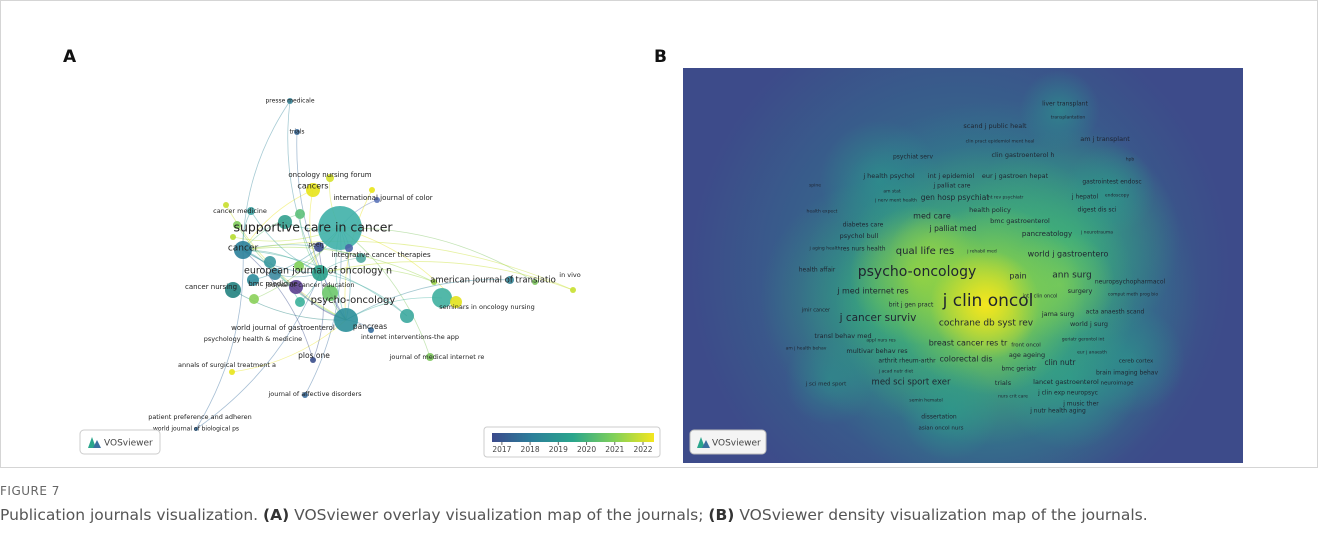 The height and width of the screenshot is (554, 1318). I want to click on journal-label: j neurotrauma, so click(1096, 233).